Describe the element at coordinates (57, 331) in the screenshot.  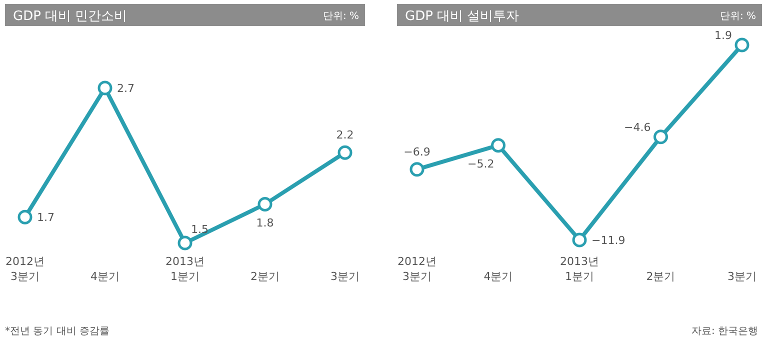
I see `text: *전년 동기 대비 증감률` at that location.